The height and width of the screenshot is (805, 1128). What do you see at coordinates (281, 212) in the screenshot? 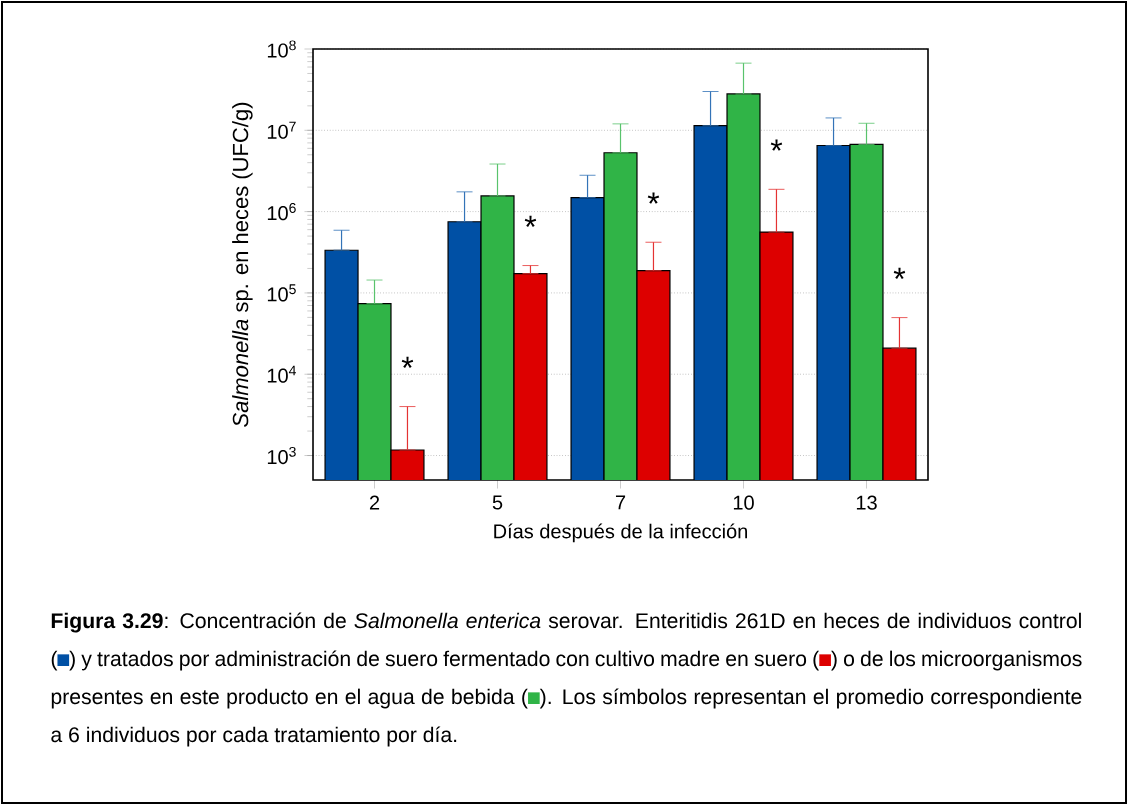
I see `y-tick-label: 10$^{6}$` at bounding box center [281, 212].